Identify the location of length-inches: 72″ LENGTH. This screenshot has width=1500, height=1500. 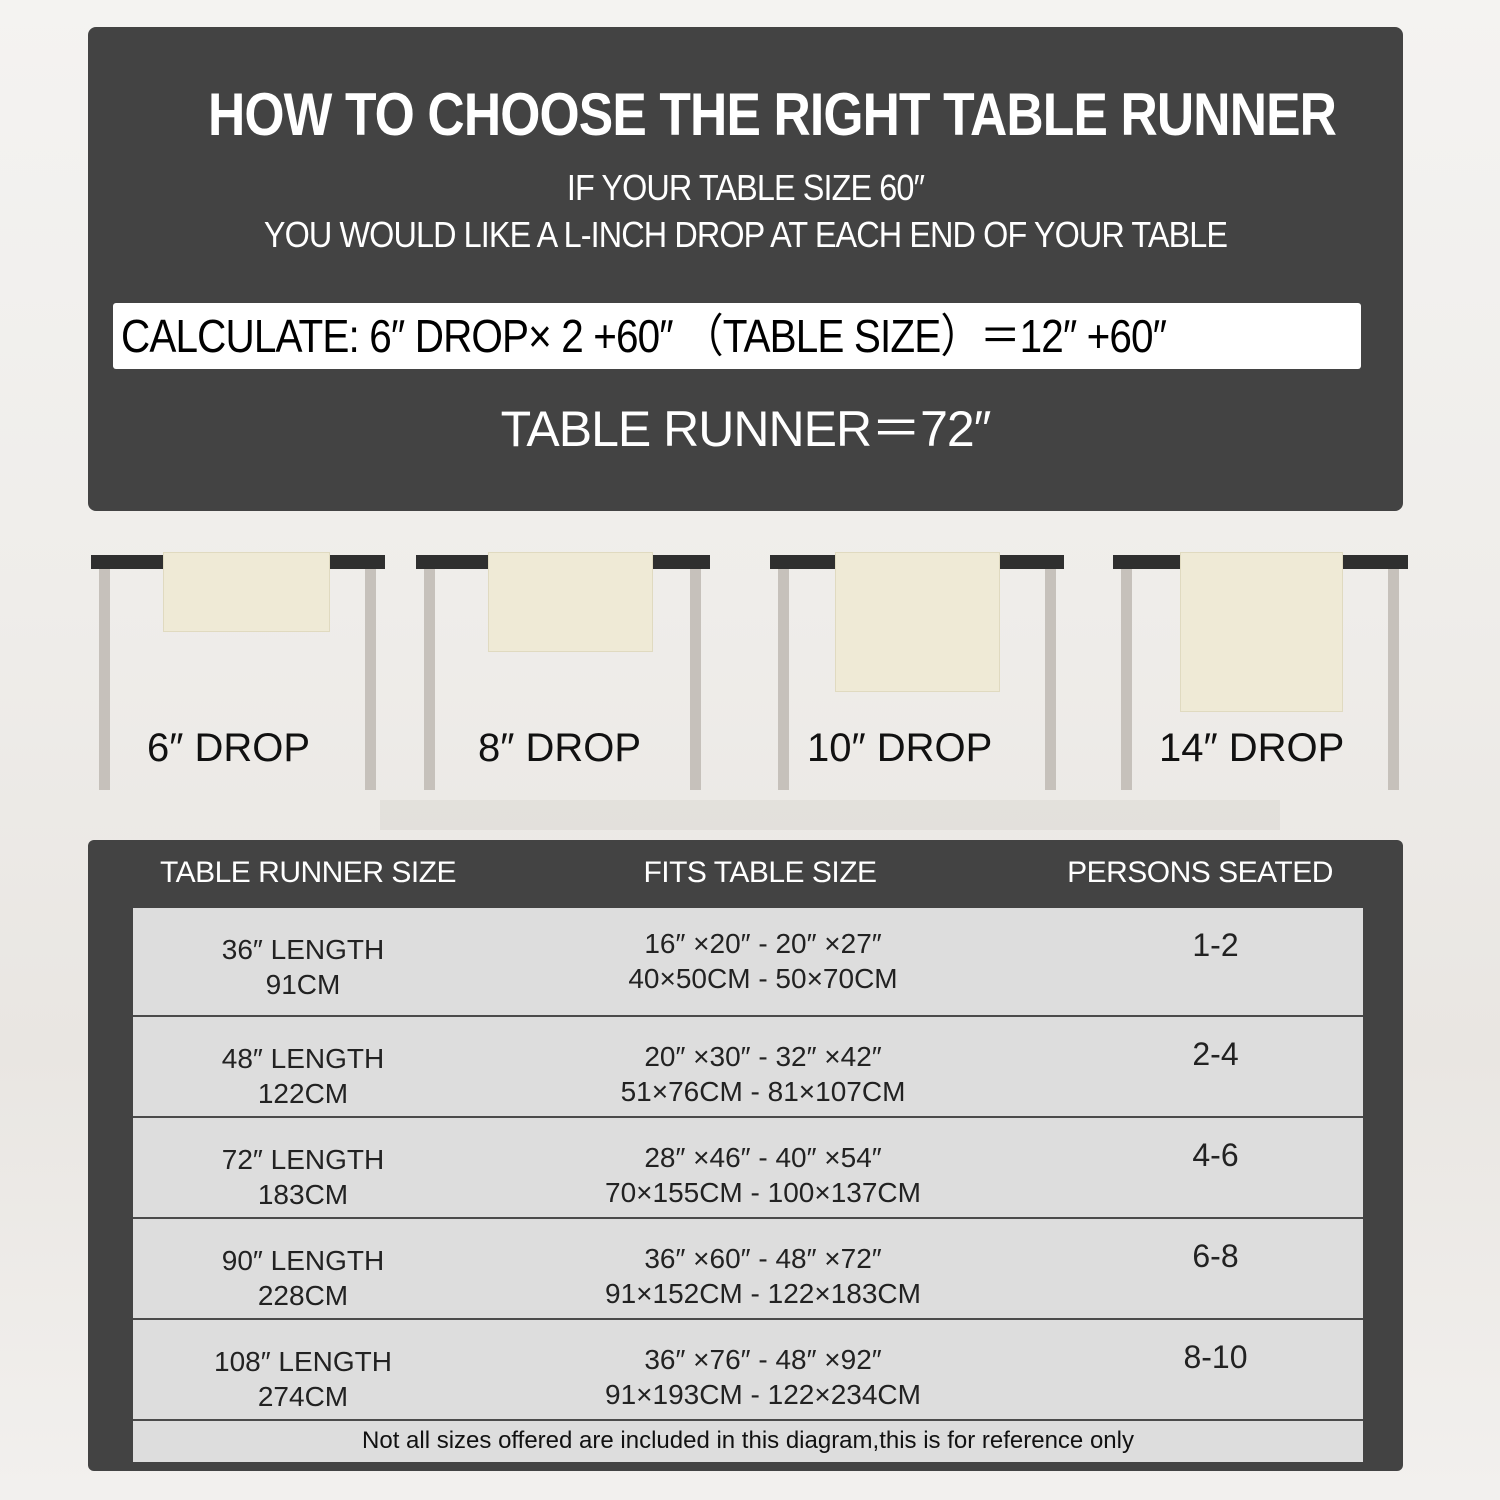
(303, 1159).